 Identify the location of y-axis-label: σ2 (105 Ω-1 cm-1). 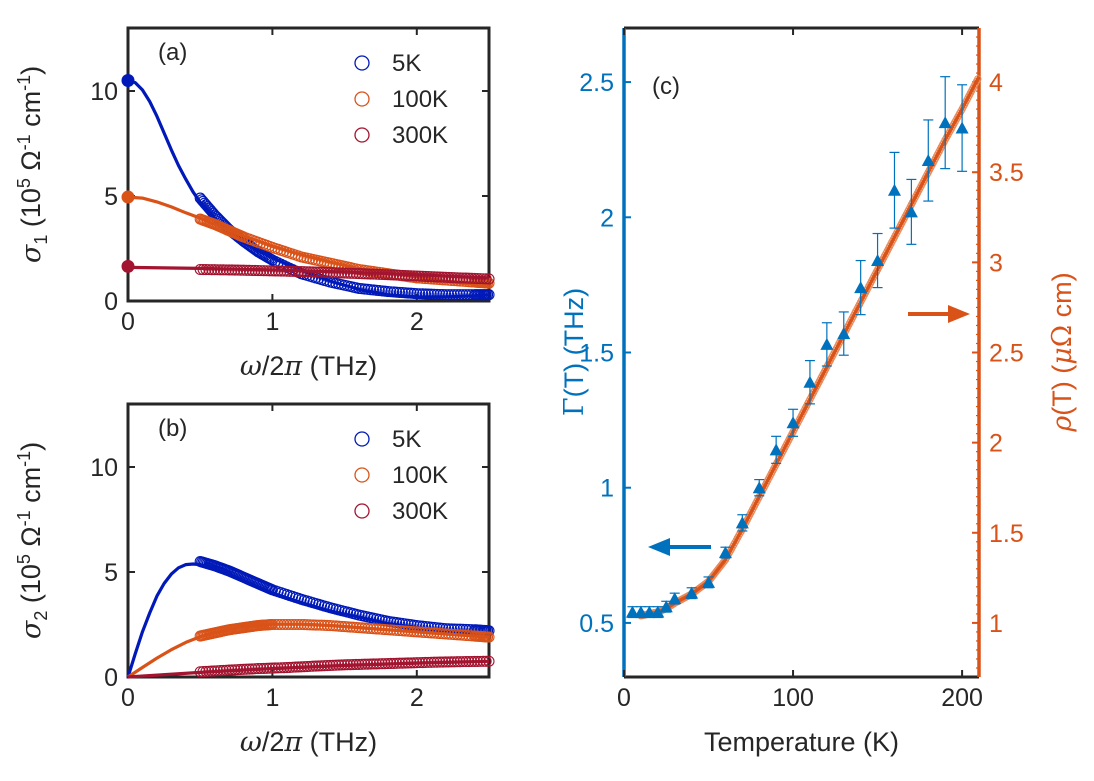
(32, 540).